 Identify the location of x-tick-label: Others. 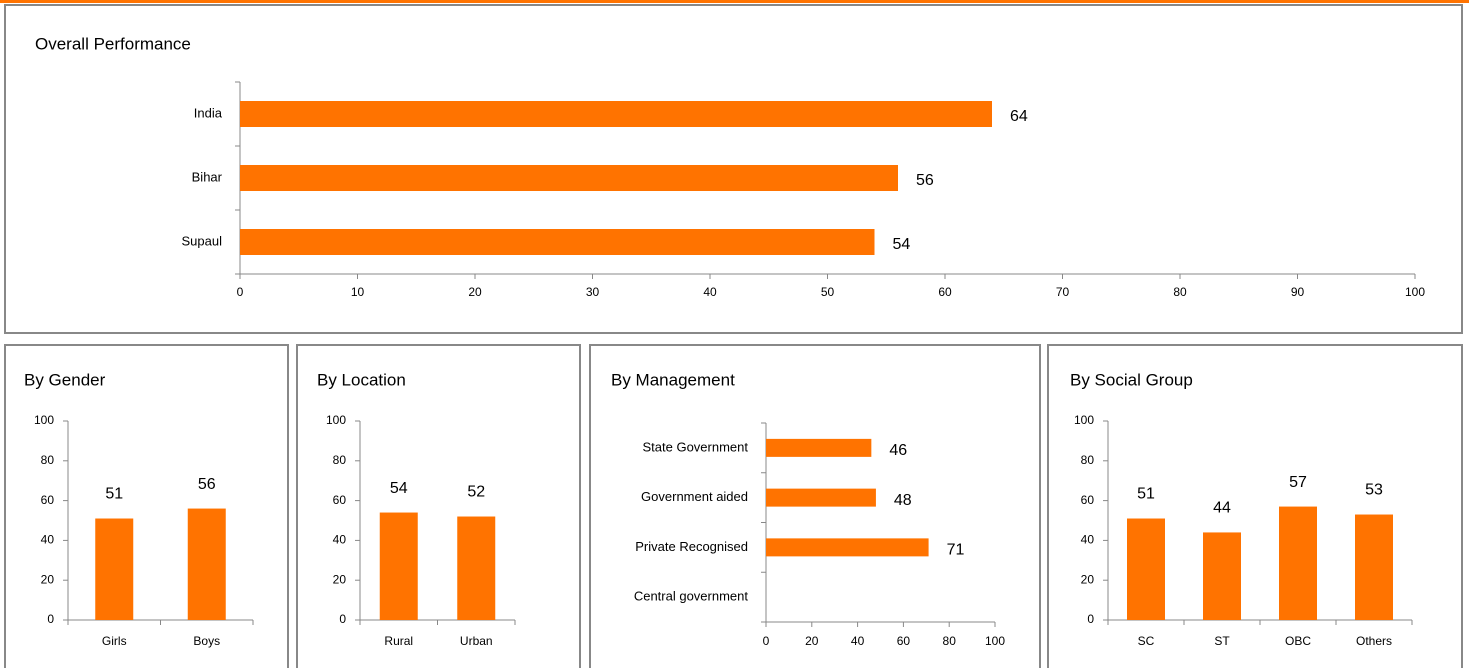
(1374, 641).